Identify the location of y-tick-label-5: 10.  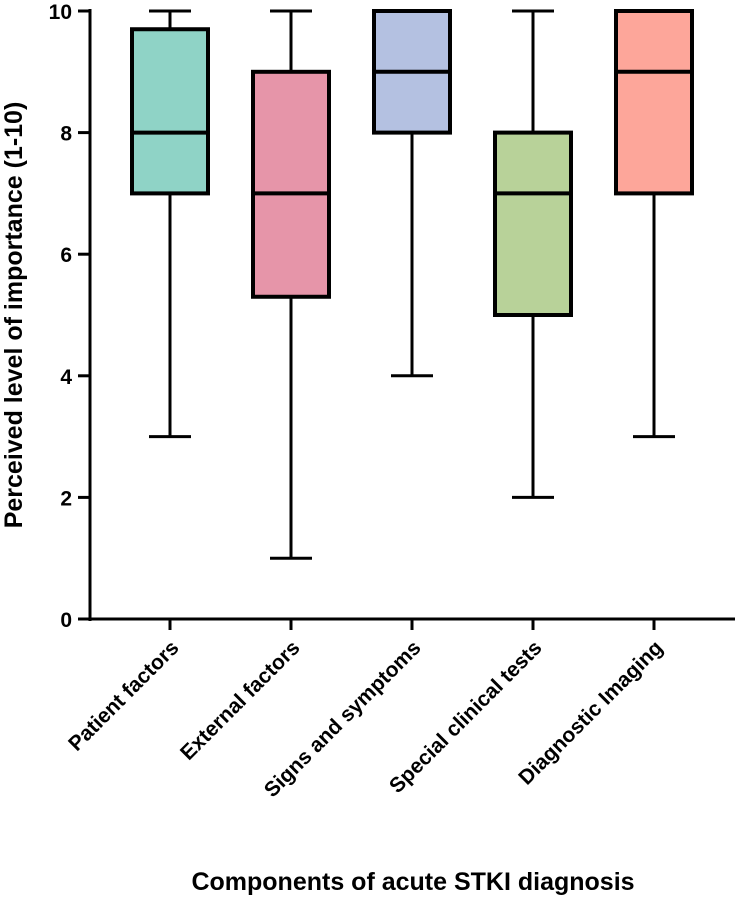
(60, 12).